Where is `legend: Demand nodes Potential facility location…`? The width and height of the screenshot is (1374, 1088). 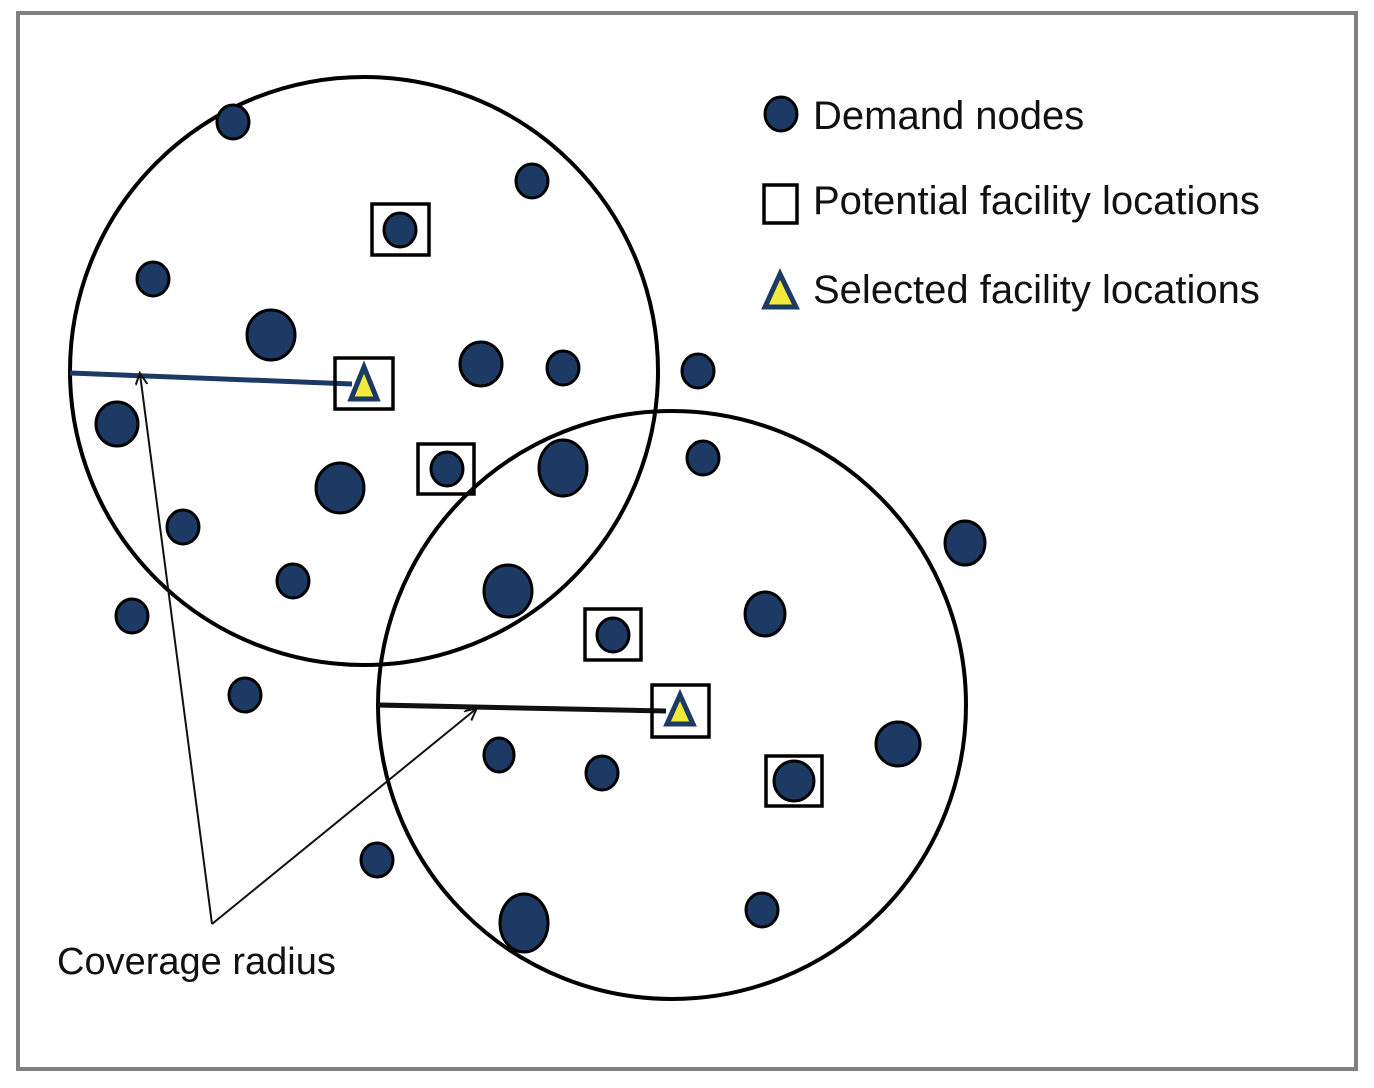 legend: Demand nodes Potential facility location… is located at coordinates (1010, 203).